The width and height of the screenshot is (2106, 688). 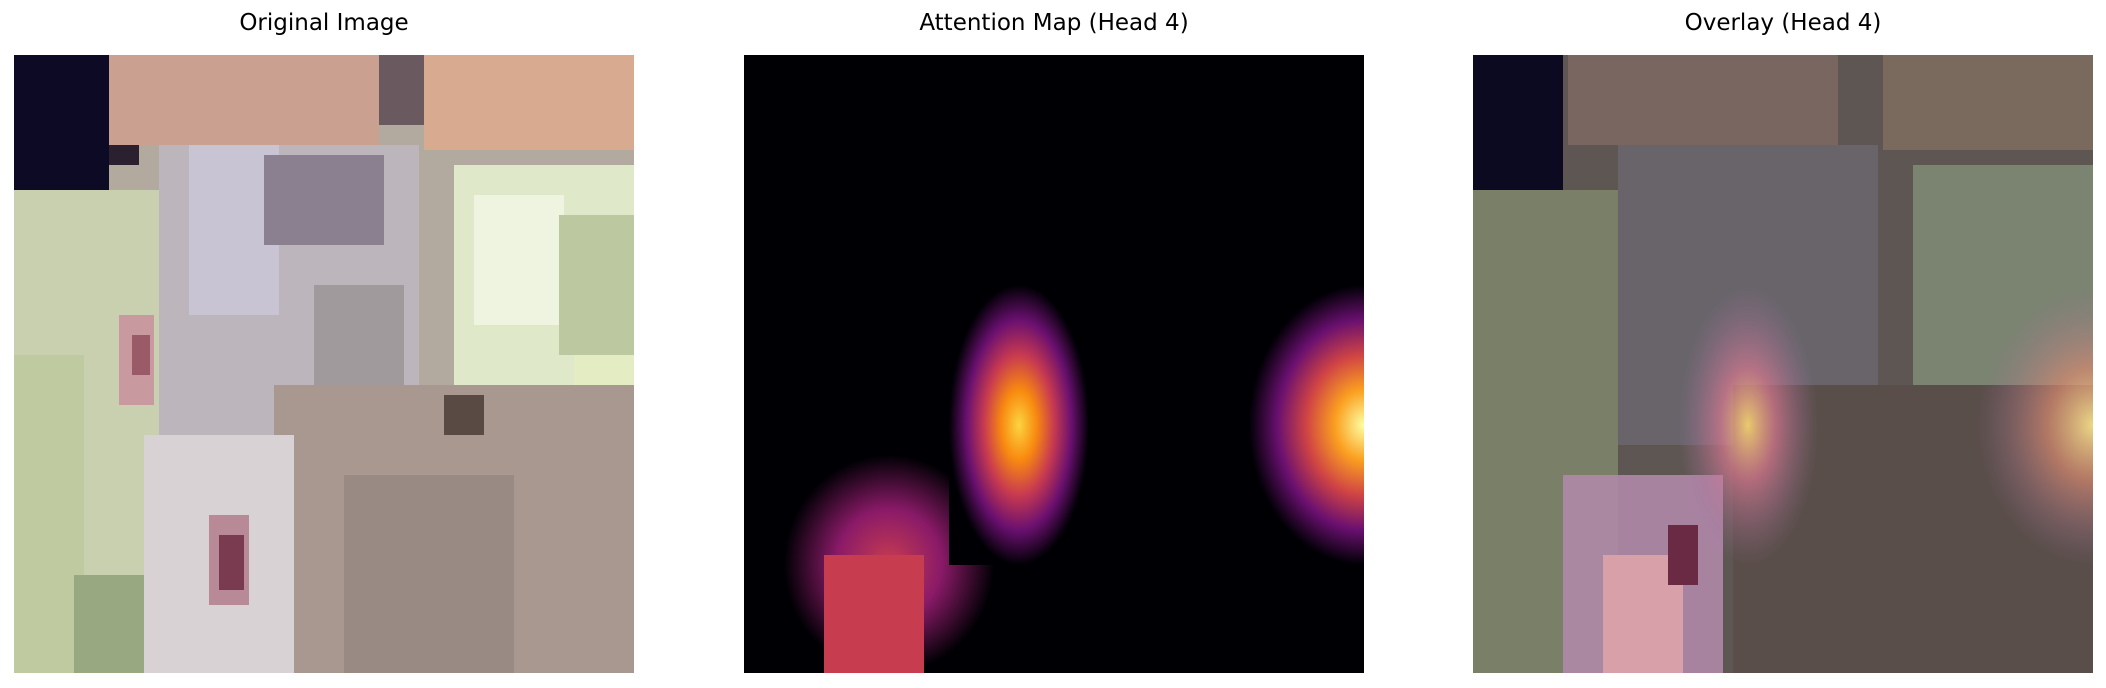 What do you see at coordinates (1783, 23) in the screenshot?
I see `overlay-title: Overlay (Head 4)` at bounding box center [1783, 23].